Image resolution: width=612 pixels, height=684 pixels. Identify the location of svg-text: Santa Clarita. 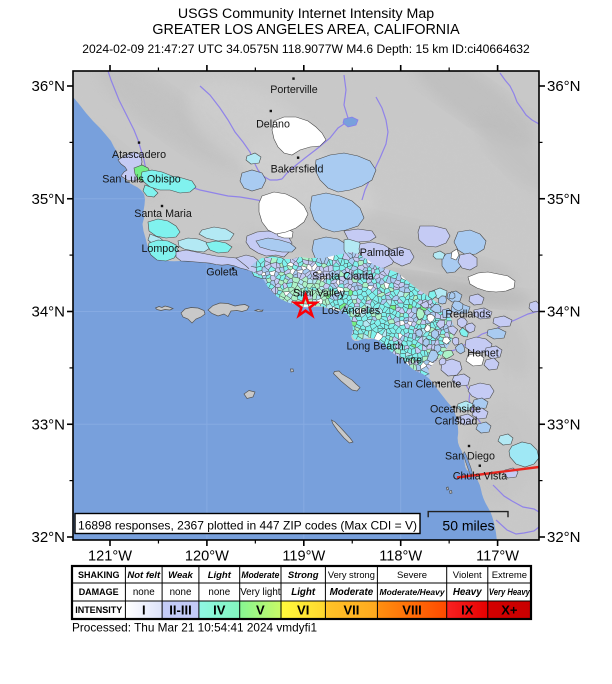
(343, 277).